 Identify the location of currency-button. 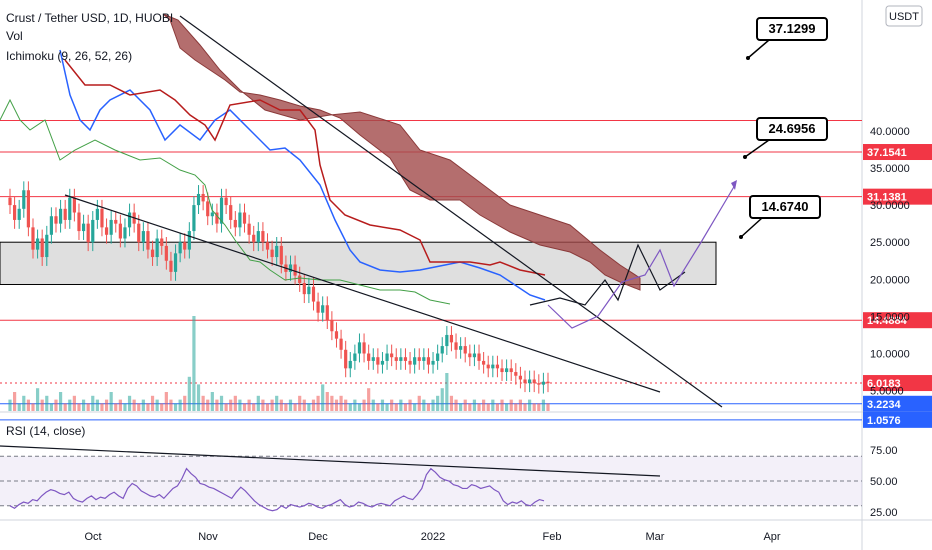
(904, 16).